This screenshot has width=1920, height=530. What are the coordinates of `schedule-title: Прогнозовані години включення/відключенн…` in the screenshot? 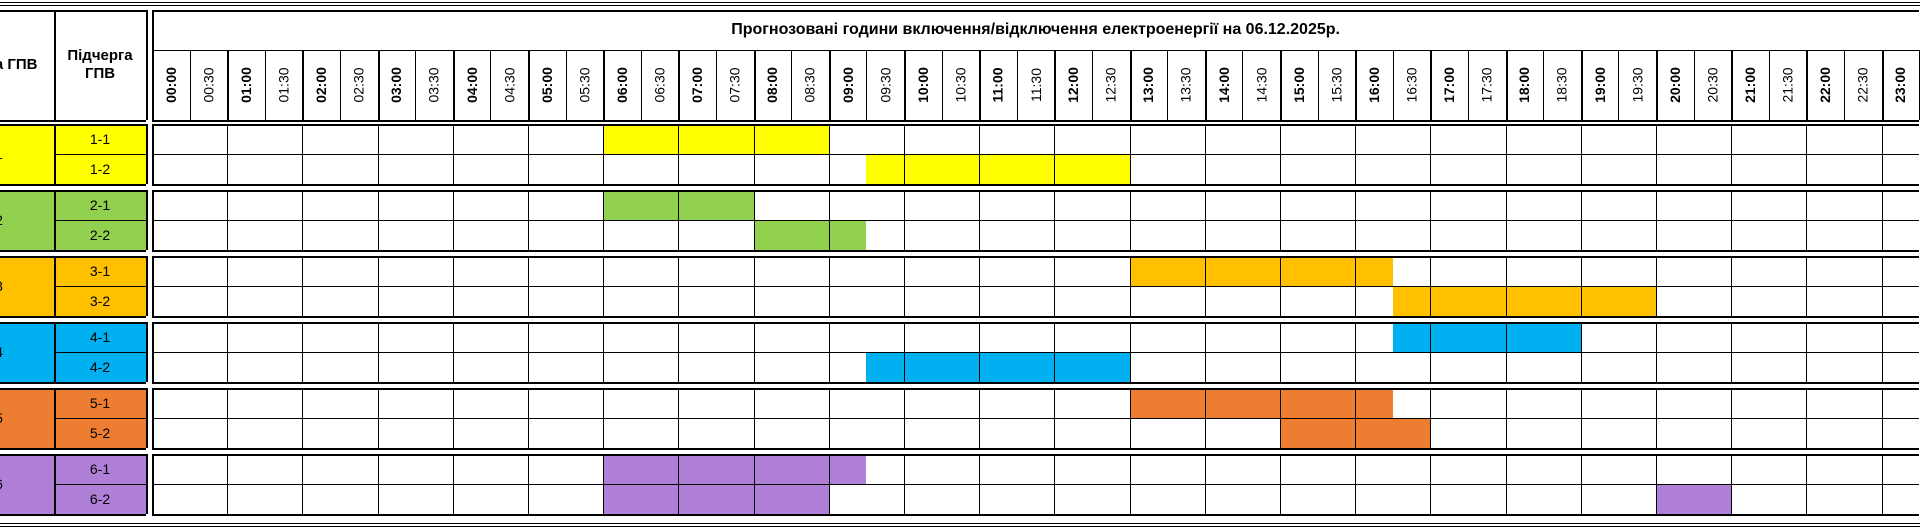 It's located at (1035, 29).